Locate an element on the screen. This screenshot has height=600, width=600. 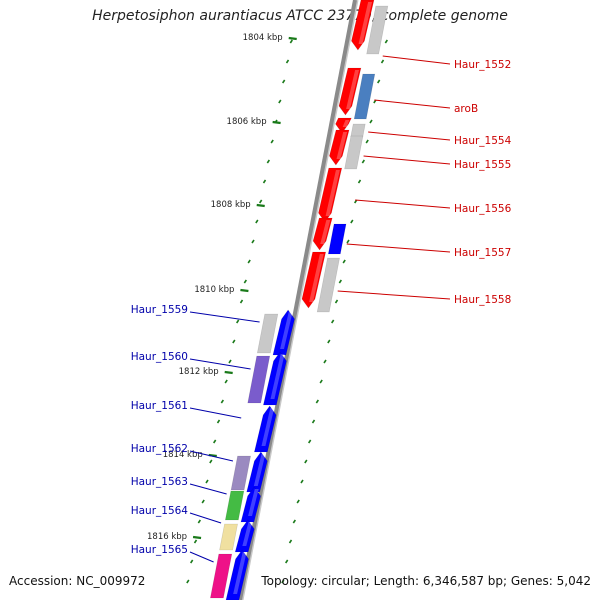
accession-text: Accession: NC_009972 is located at coordinates (77, 581).